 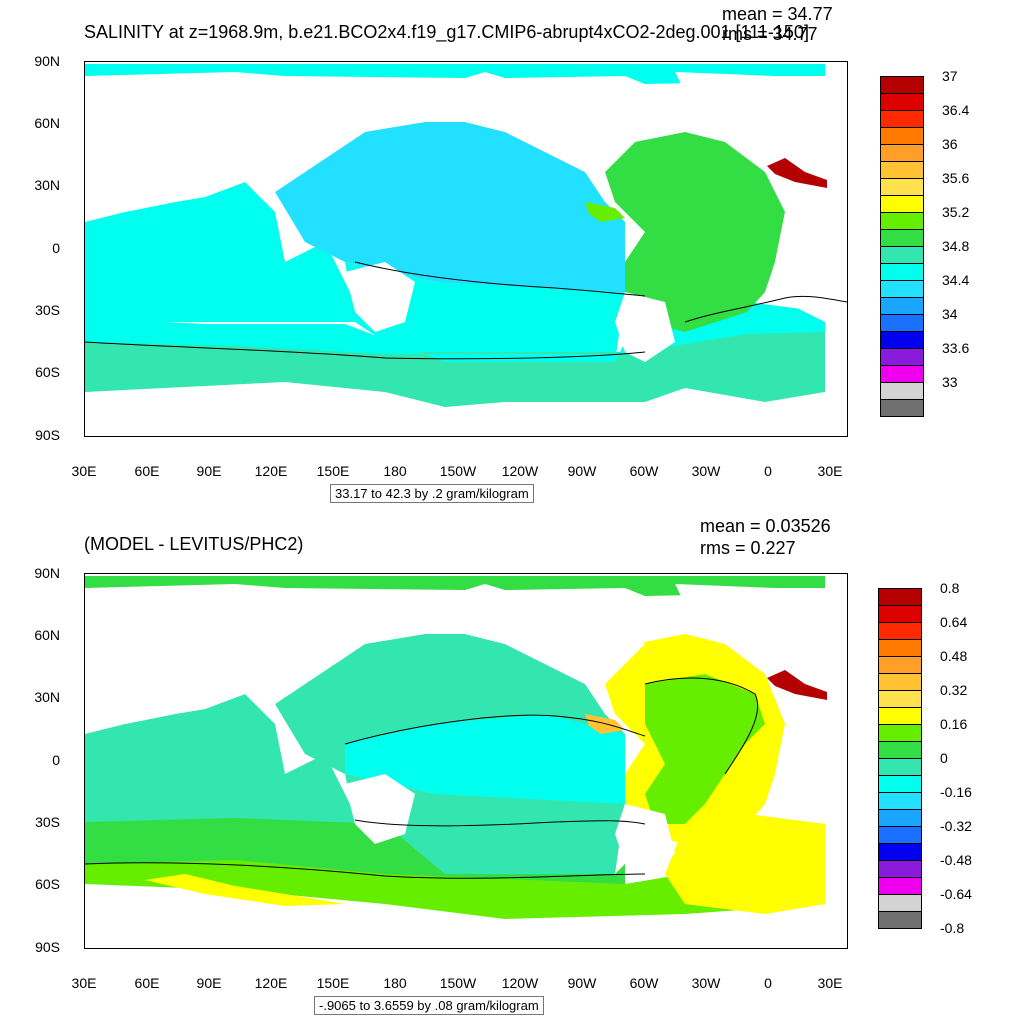 I want to click on colorbar-label: 37, so click(x=950, y=76).